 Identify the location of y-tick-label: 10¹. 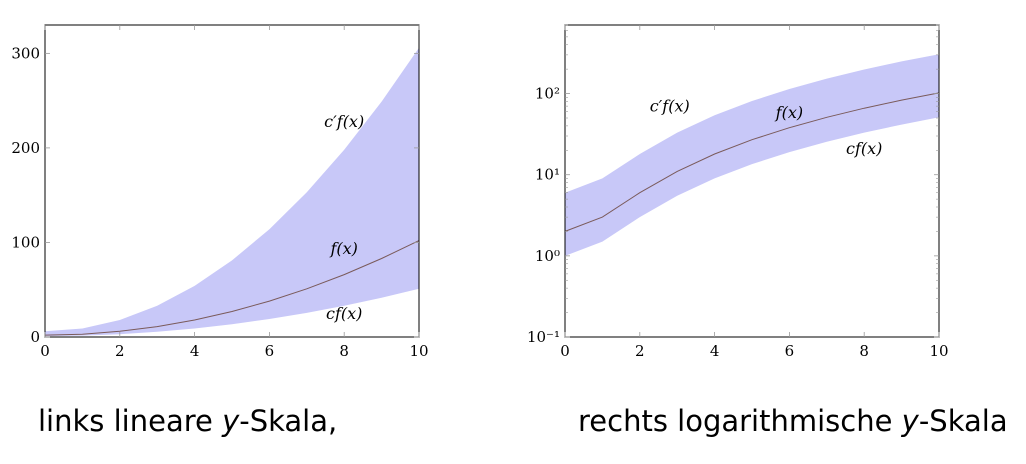
(547, 175).